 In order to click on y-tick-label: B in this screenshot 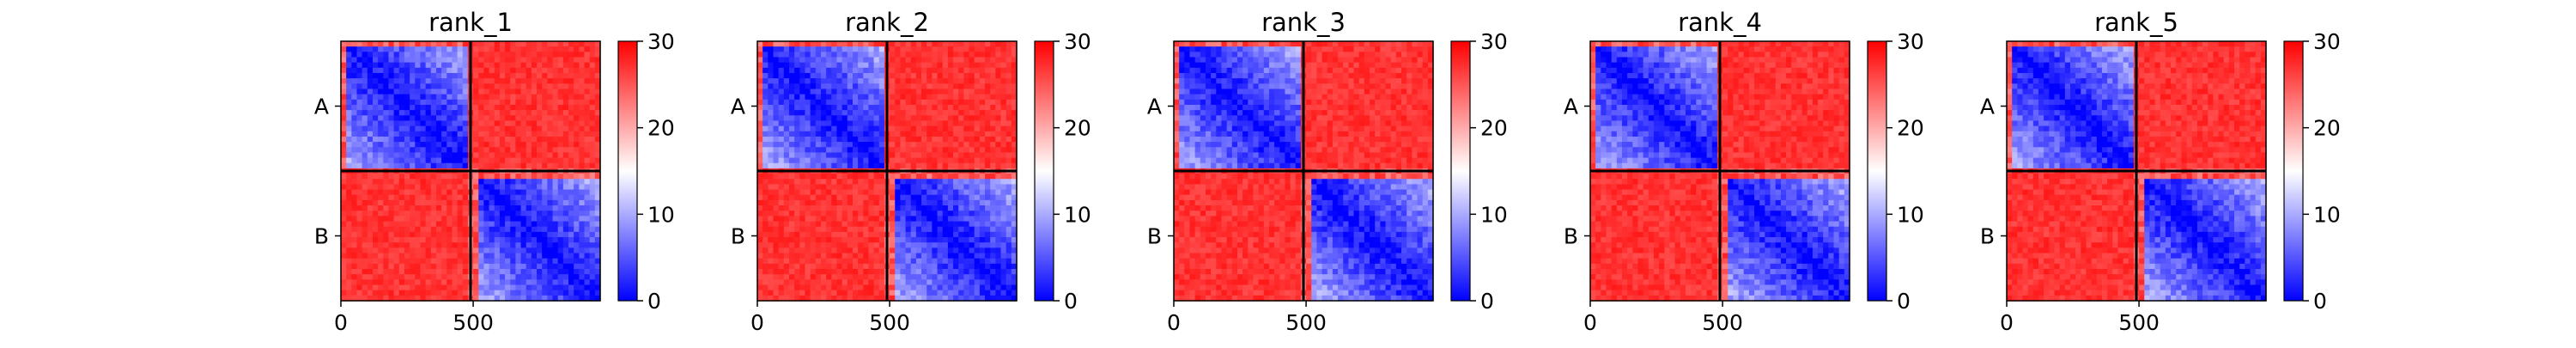, I will do `click(322, 236)`.